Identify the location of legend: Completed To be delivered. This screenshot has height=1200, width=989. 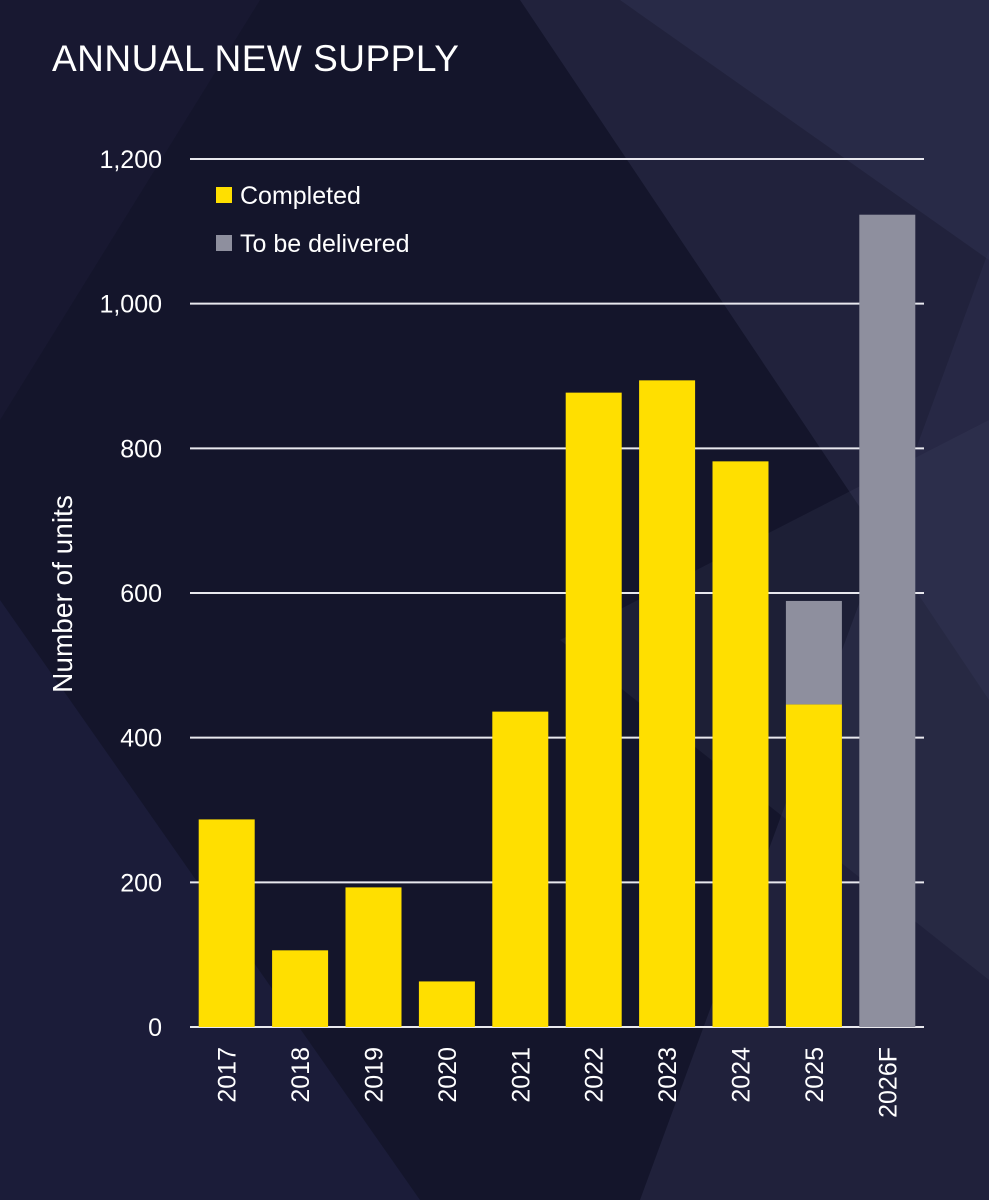
(313, 220).